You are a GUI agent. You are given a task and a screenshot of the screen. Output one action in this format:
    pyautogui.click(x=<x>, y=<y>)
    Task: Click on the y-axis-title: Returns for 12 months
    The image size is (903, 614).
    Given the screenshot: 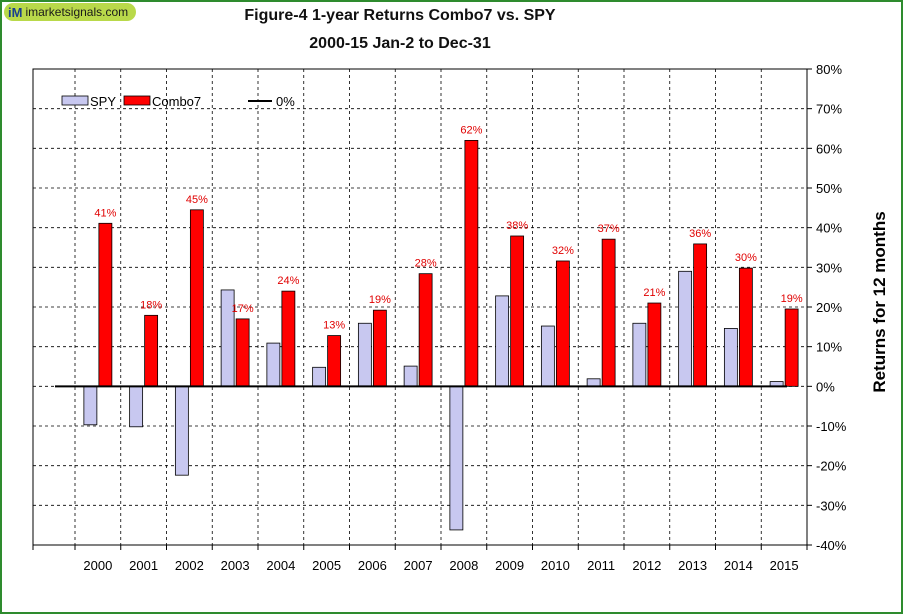 What is the action you would take?
    pyautogui.click(x=879, y=301)
    